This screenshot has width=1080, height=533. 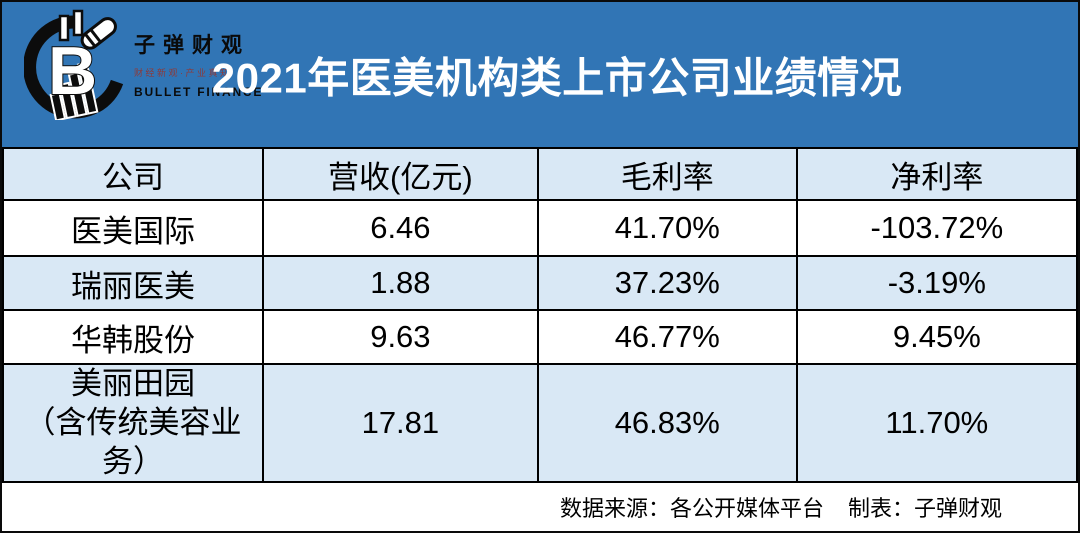 I want to click on brand-text-block: 子弹财观 财经新观·产业真知 BULLET FINANCE, so click(x=198, y=64).